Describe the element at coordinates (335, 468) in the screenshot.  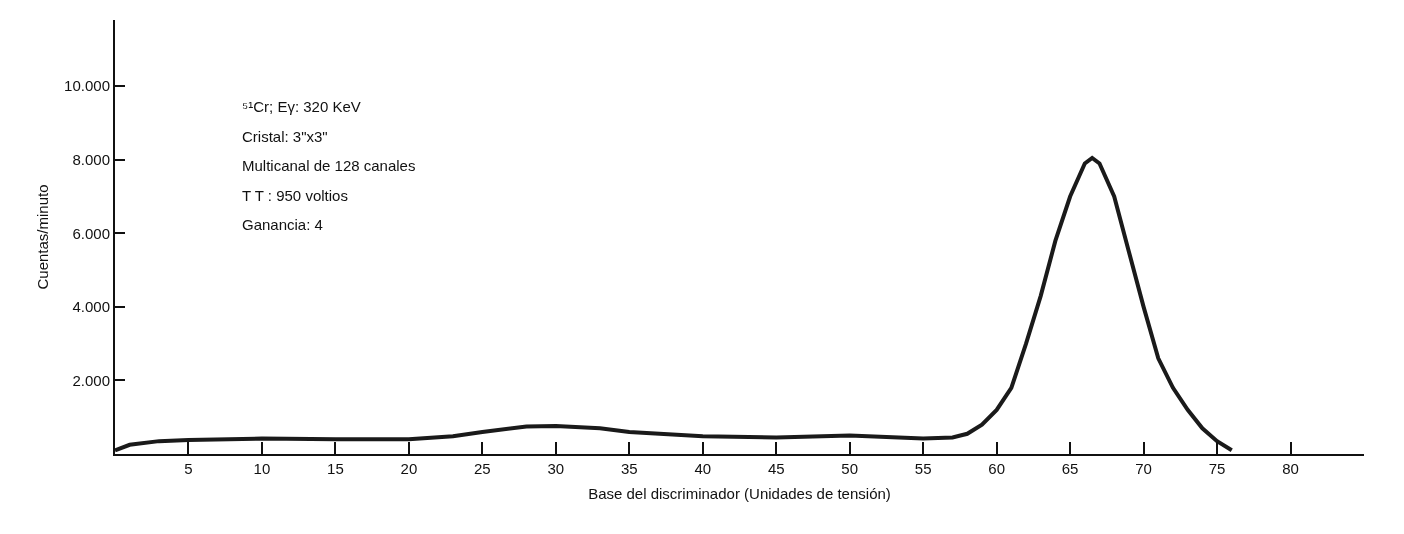
I see `x-tick-label: 15` at that location.